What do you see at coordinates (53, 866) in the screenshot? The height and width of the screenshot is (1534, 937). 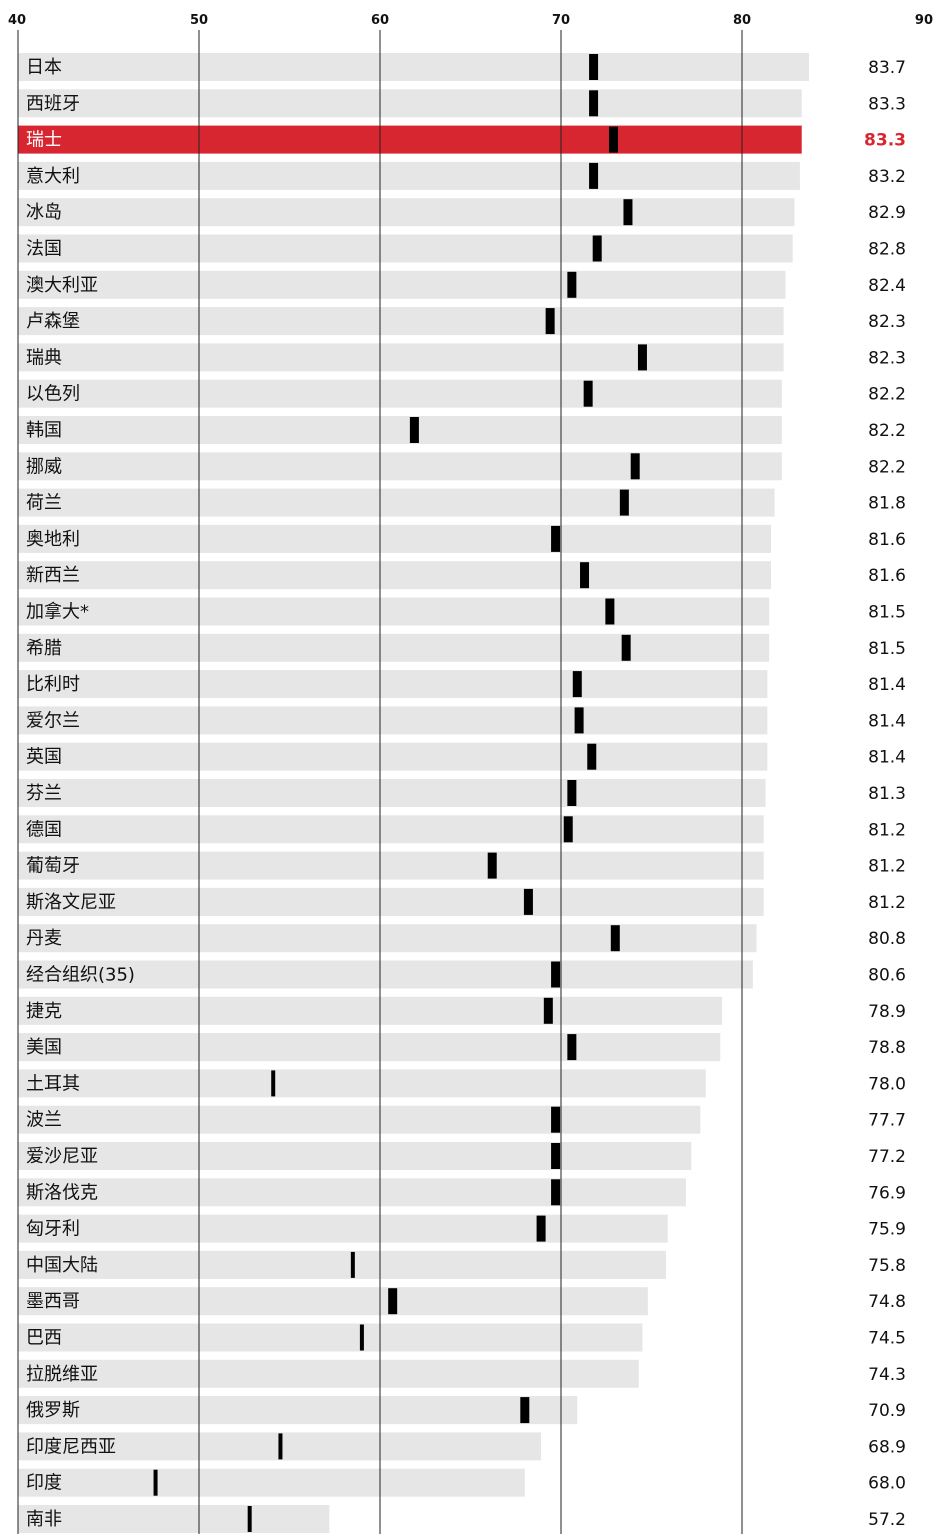 I see `category-label: 葡萄牙` at bounding box center [53, 866].